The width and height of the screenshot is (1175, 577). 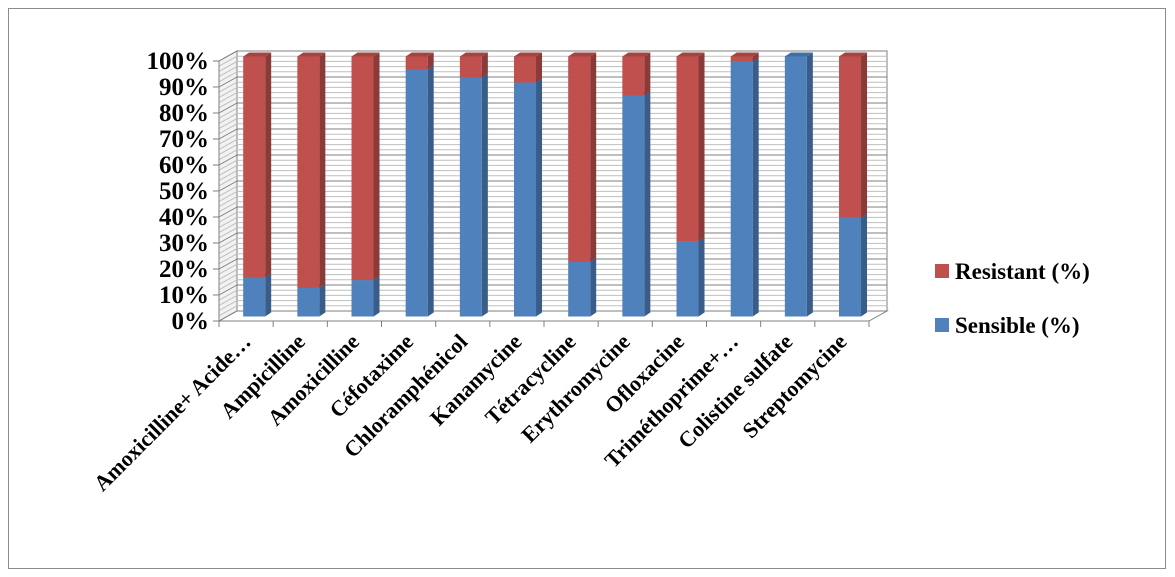 I want to click on y-tick-label: 90%, so click(x=184, y=87).